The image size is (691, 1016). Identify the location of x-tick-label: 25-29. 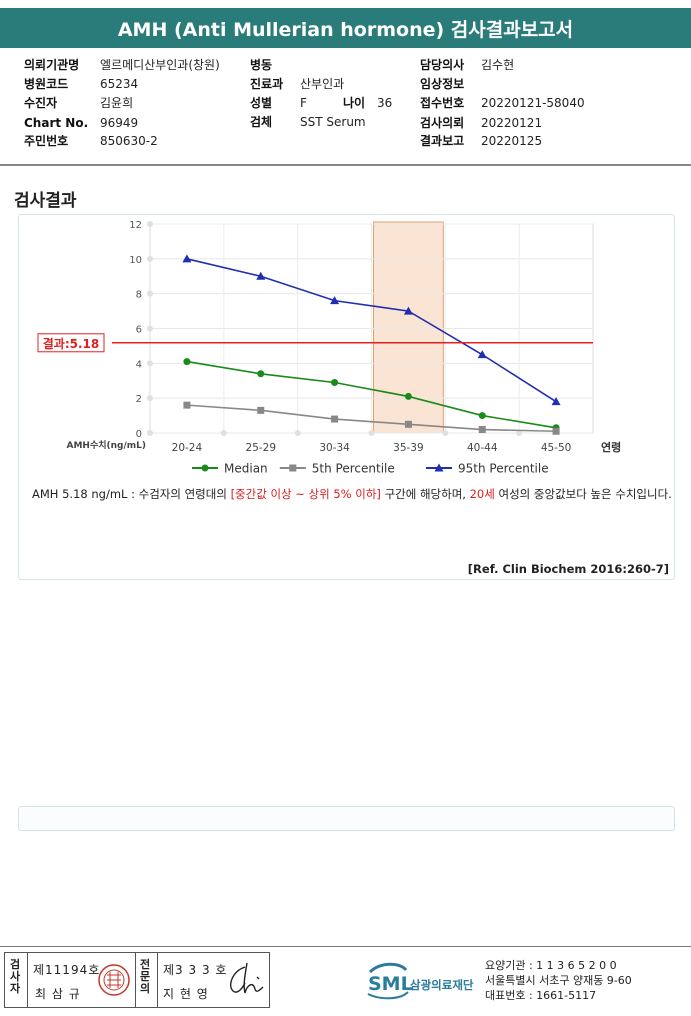
(260, 448).